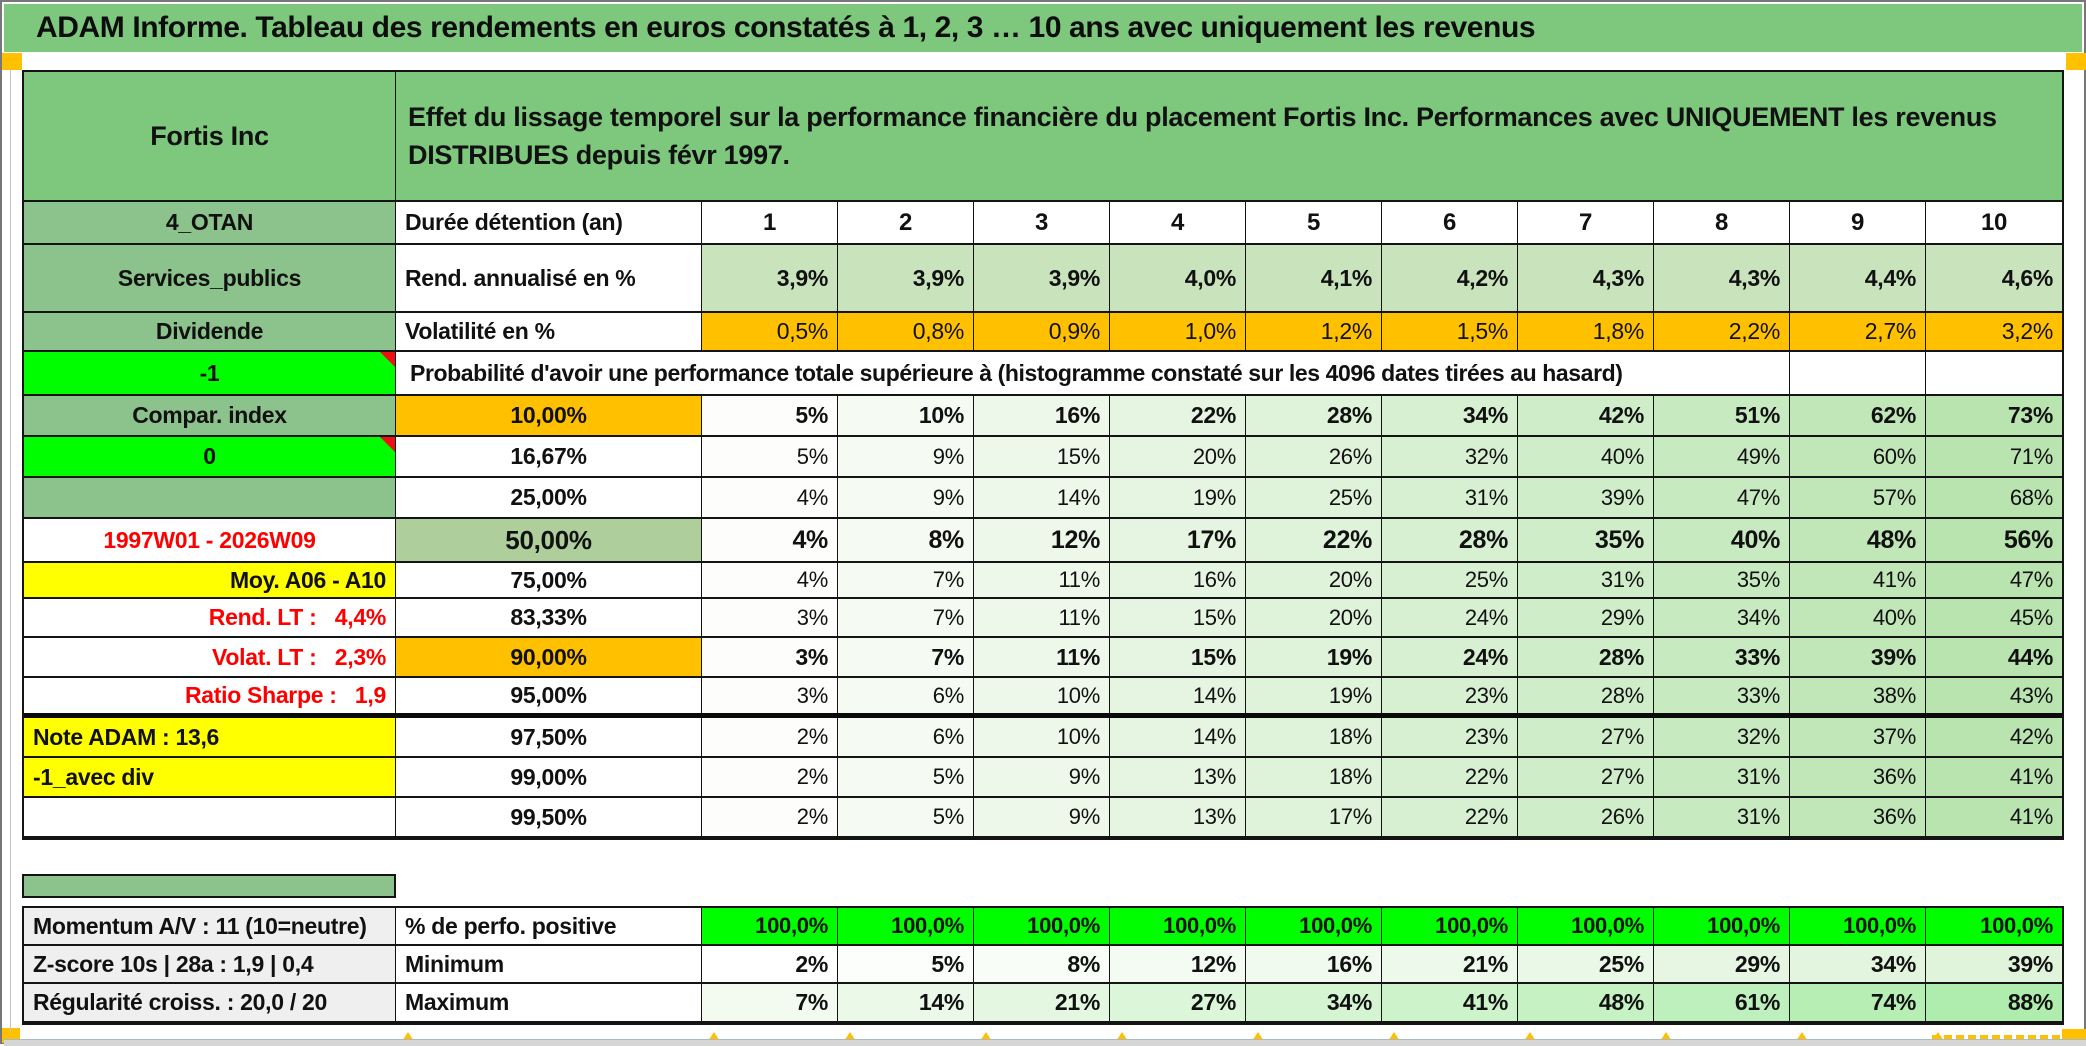 This screenshot has height=1046, width=2086. Describe the element at coordinates (210, 136) in the screenshot. I see `fund-name-cell: Fortis Inc` at that location.